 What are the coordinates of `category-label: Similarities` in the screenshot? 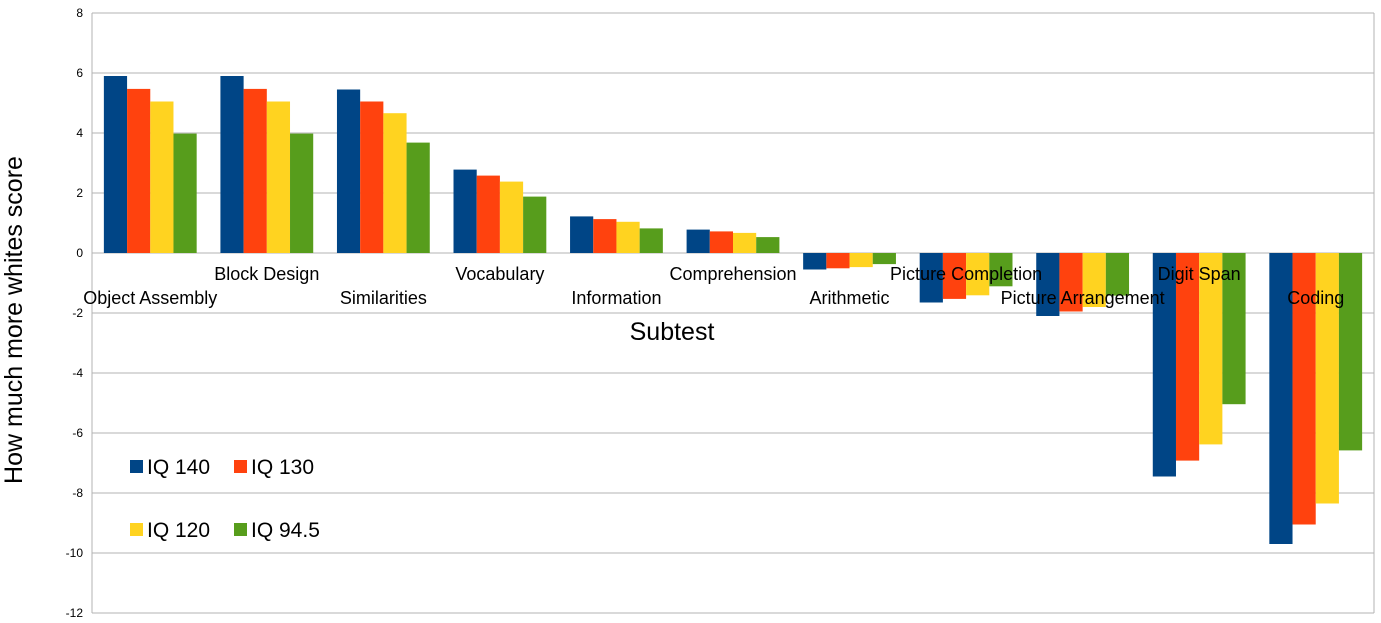 It's located at (383, 298).